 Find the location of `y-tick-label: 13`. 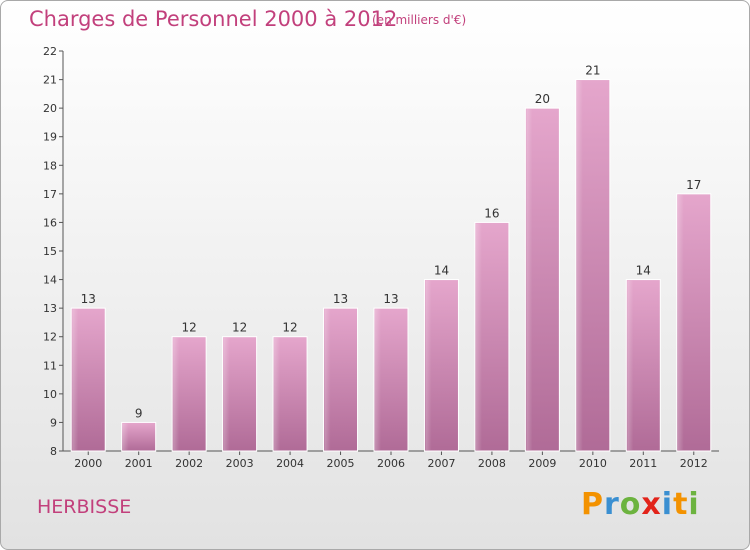

y-tick-label: 13 is located at coordinates (50, 308).